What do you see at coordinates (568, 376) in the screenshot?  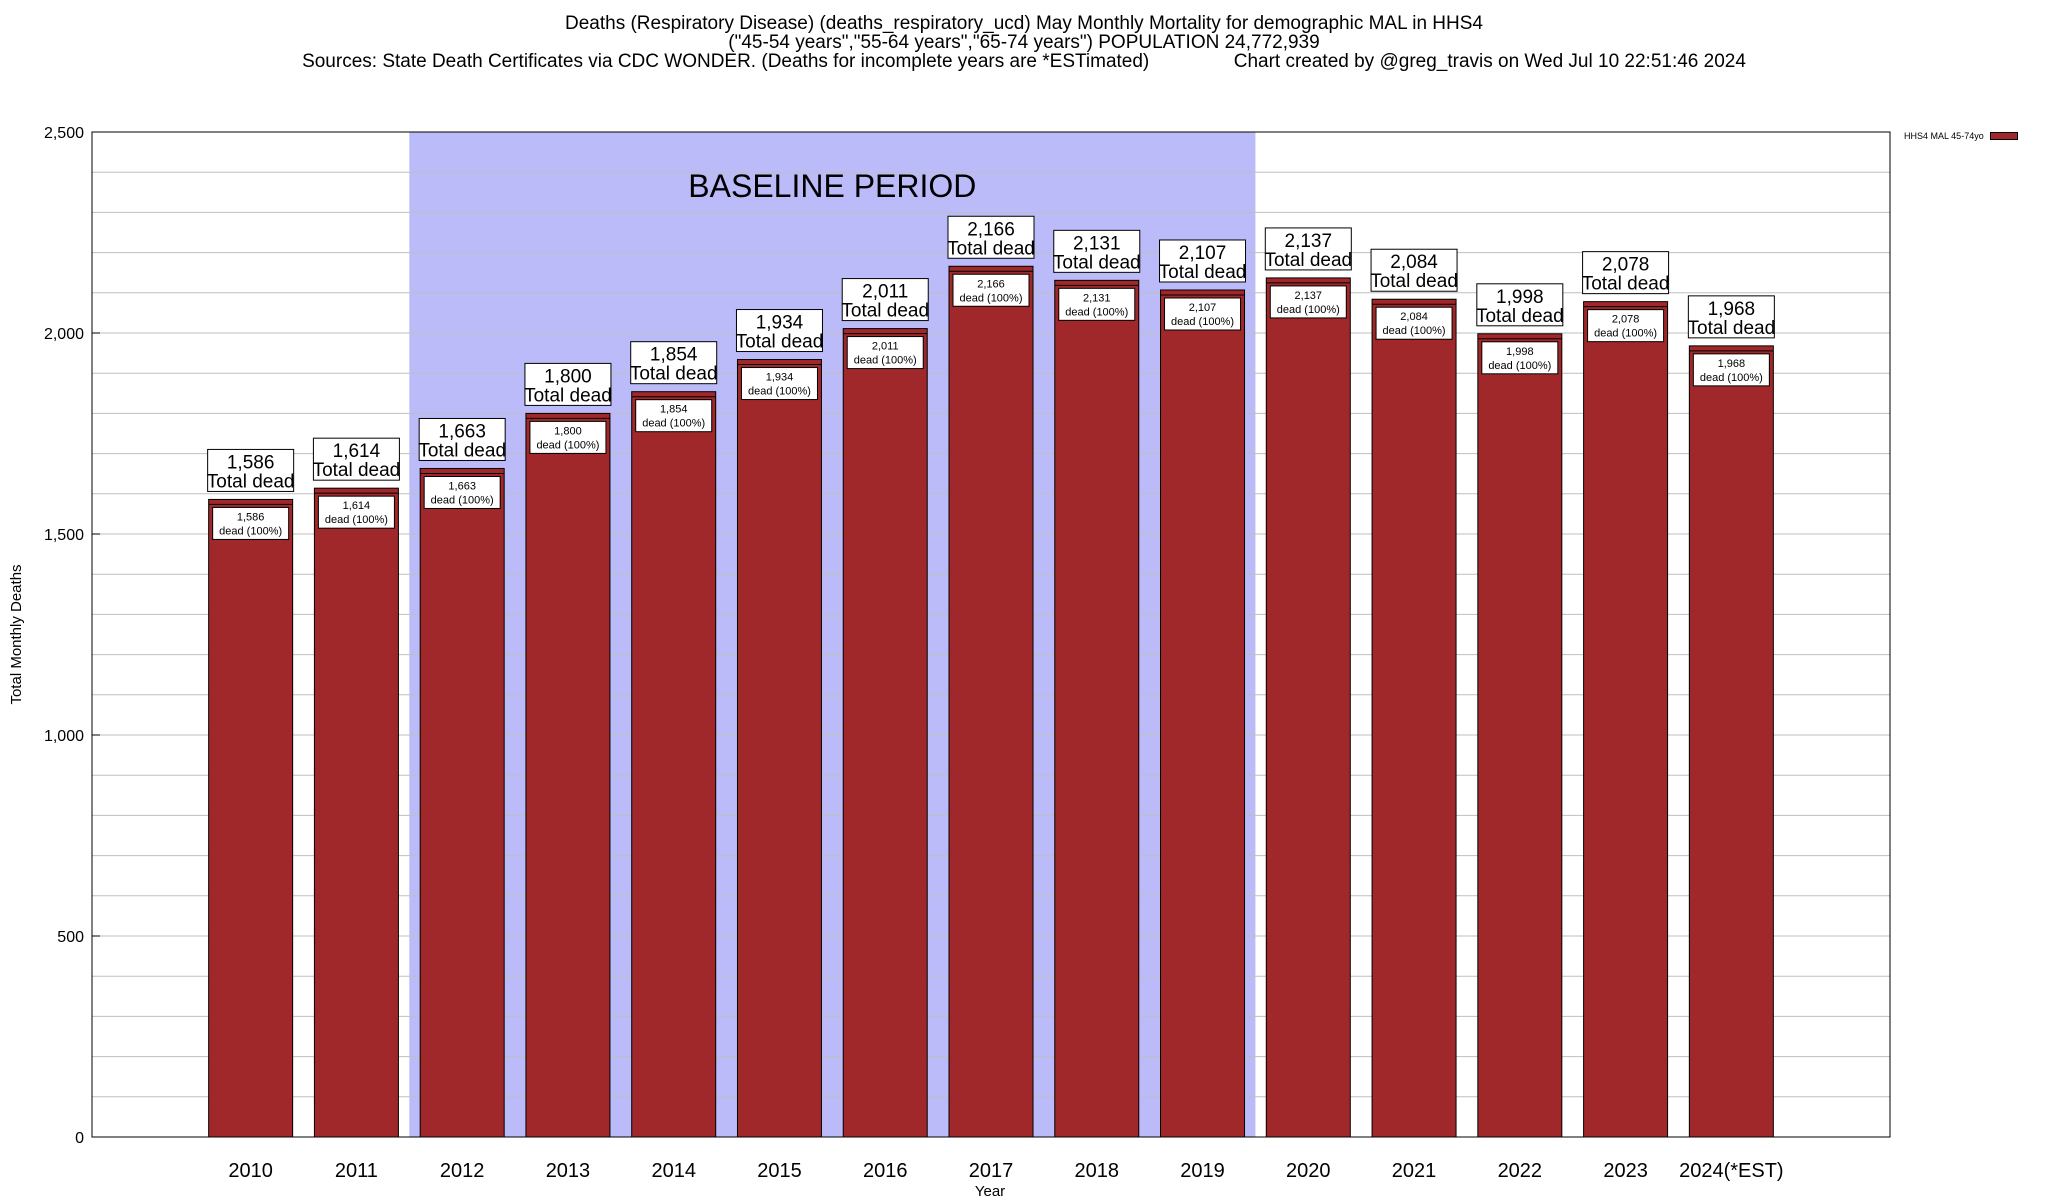 I see `top-value-label: 1,800` at bounding box center [568, 376].